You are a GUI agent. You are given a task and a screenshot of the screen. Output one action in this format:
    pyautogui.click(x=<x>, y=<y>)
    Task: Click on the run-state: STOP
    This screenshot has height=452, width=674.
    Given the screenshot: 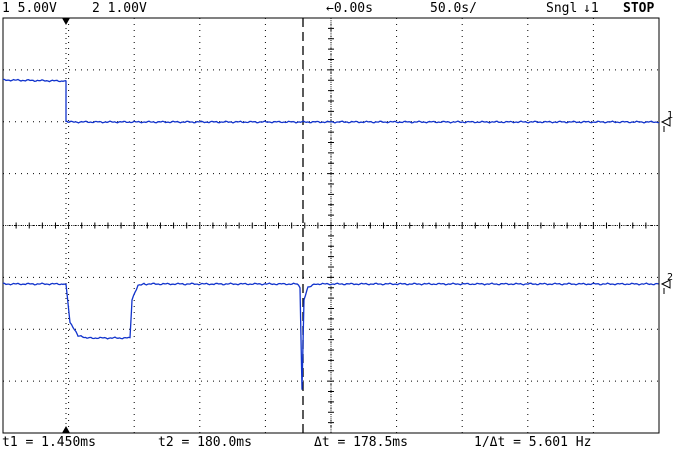 What is the action you would take?
    pyautogui.click(x=639, y=8)
    